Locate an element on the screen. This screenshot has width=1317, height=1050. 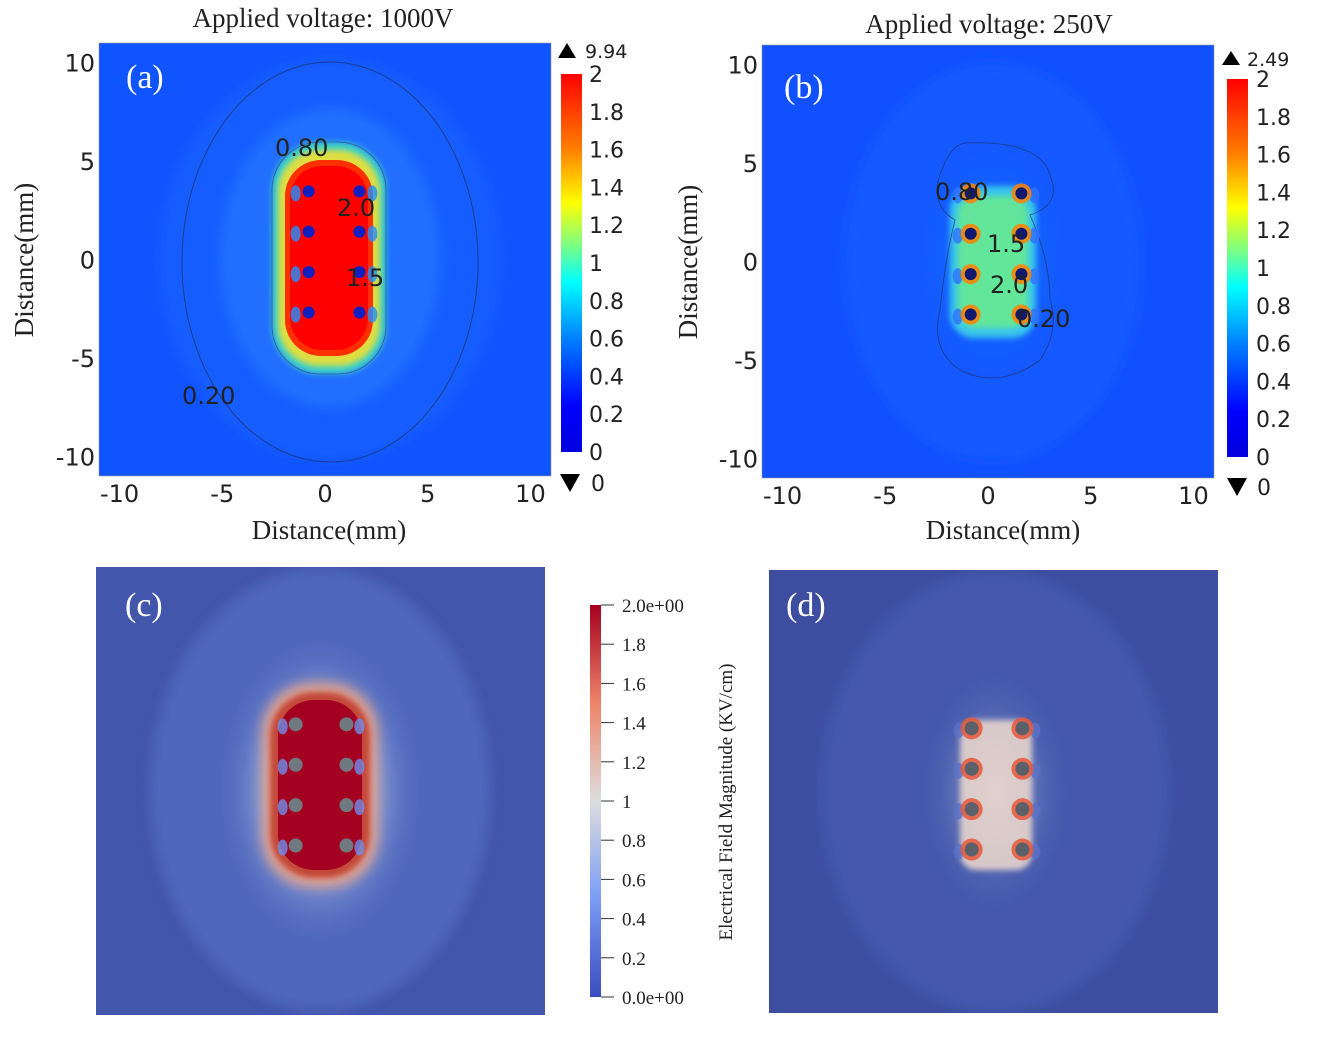
panel-a-contour-label: 0.20 is located at coordinates (208, 396).